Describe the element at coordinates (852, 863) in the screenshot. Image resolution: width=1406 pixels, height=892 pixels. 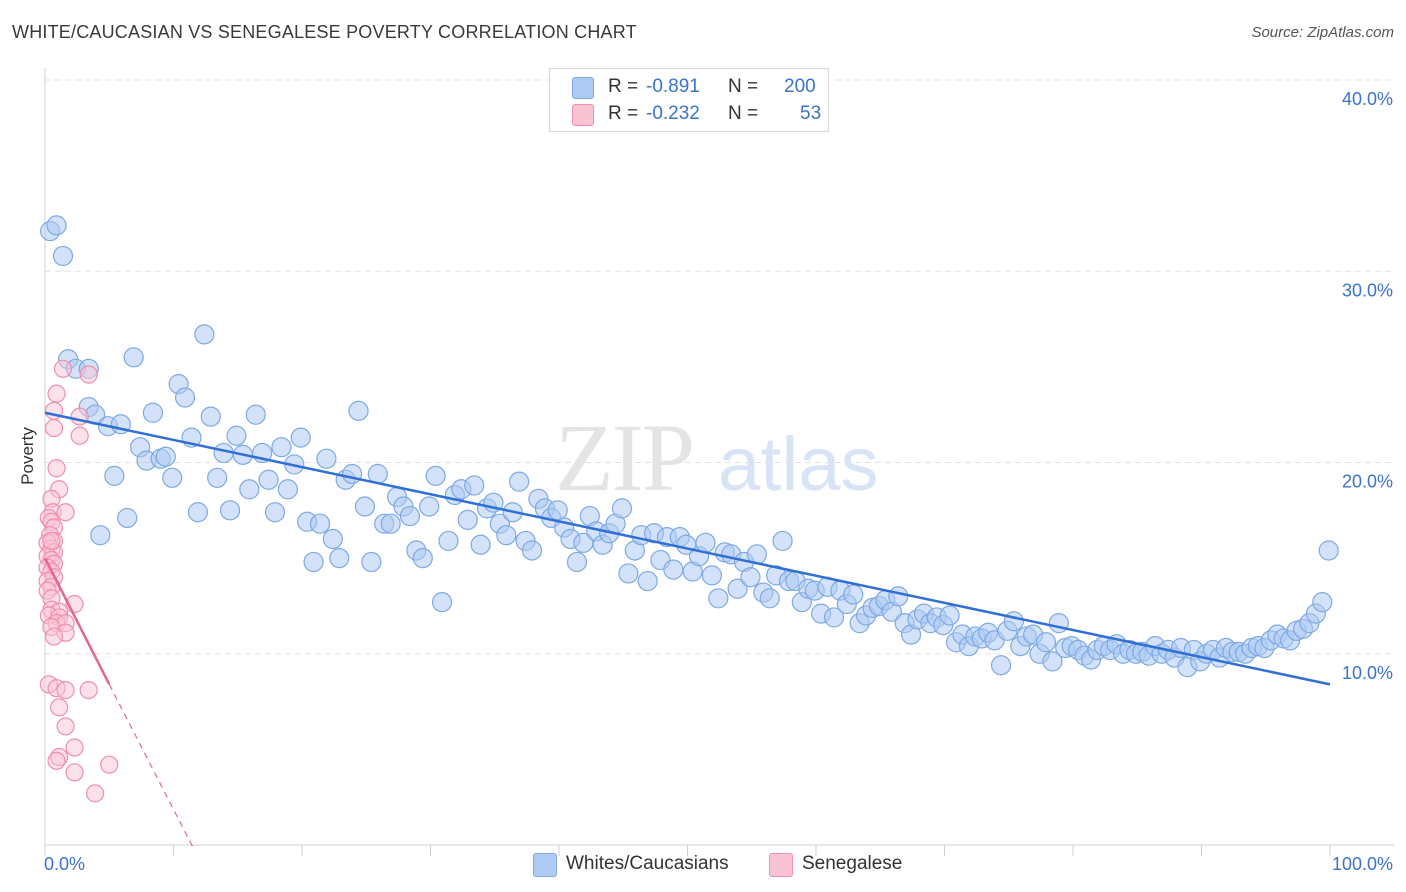
I see `bottom-legend-label: Senegalese` at that location.